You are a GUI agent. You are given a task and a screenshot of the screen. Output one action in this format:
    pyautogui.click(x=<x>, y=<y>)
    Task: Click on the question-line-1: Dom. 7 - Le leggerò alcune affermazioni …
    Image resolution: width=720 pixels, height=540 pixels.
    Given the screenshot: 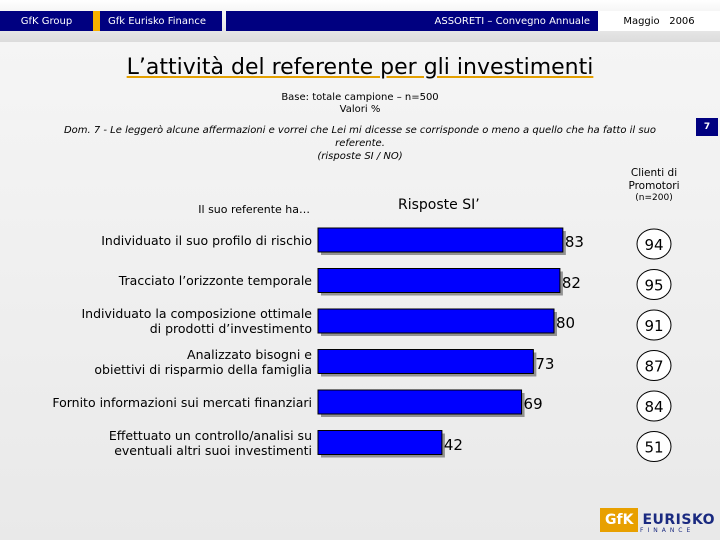 What is the action you would take?
    pyautogui.click(x=360, y=137)
    